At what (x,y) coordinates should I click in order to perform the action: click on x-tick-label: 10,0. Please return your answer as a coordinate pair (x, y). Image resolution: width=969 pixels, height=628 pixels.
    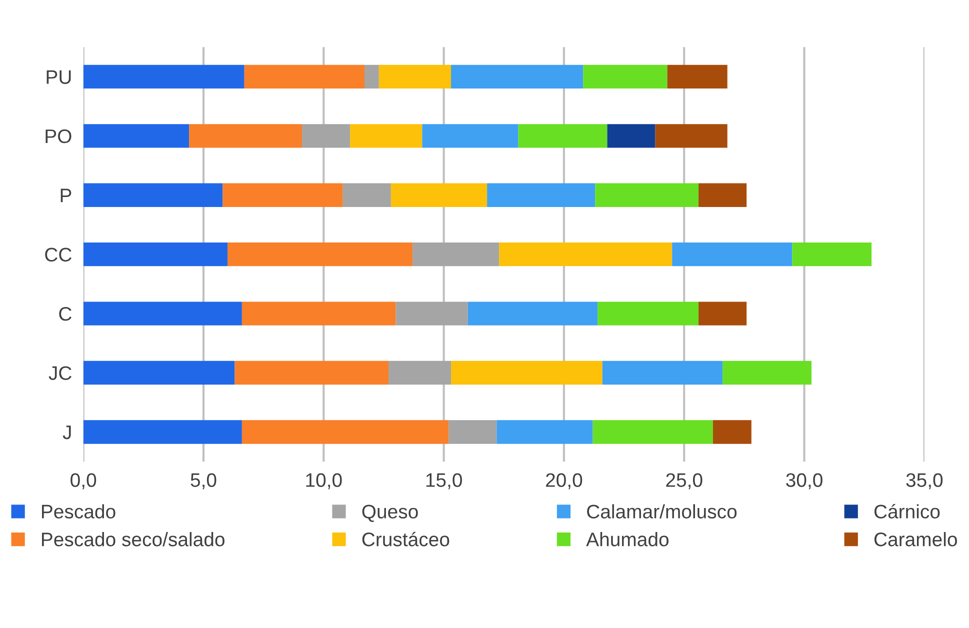
    Looking at the image, I should click on (324, 481).